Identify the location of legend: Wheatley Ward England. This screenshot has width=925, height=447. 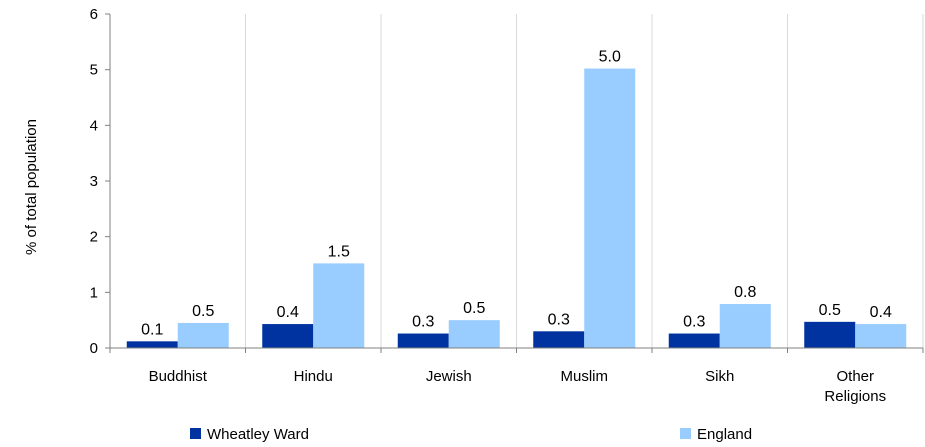
(471, 434).